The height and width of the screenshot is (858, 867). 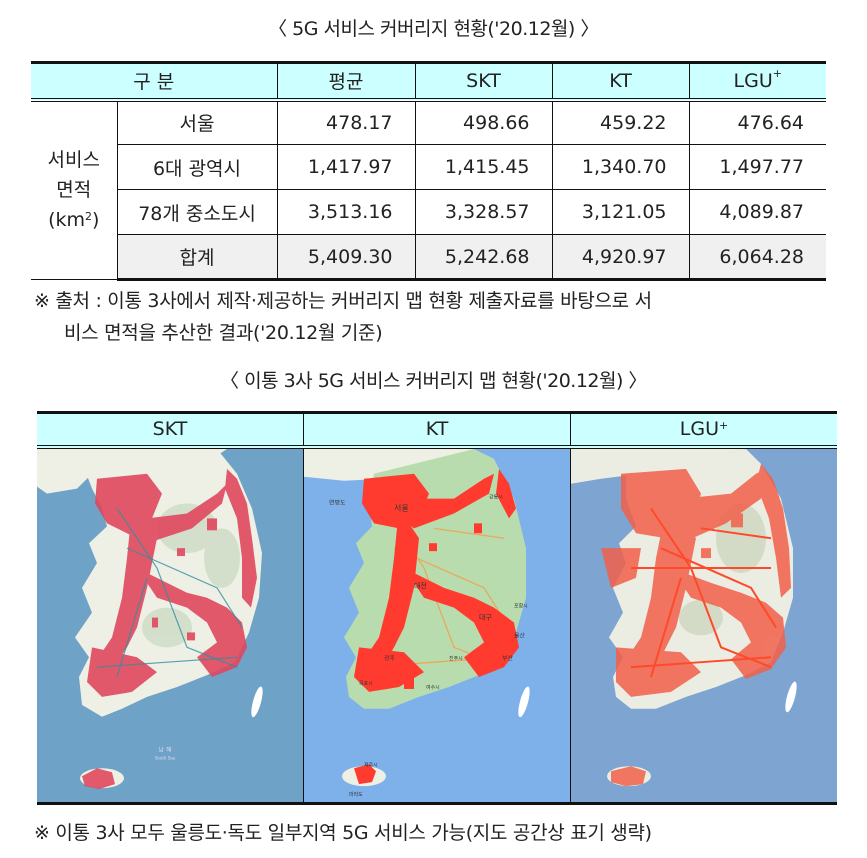 I want to click on svg-text: 부산, so click(x=508, y=658).